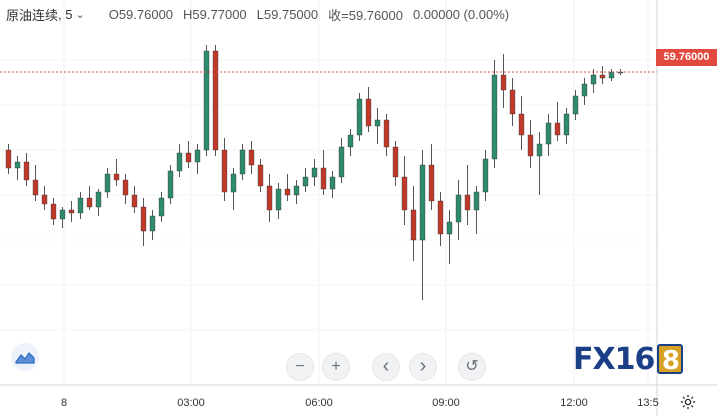 This screenshot has height=416, width=717. I want to click on low-value: L59.75000, so click(287, 14).